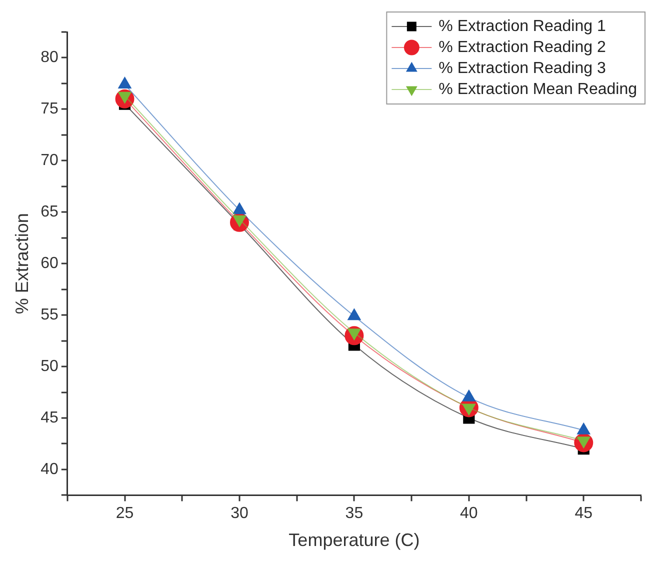 Image resolution: width=659 pixels, height=564 pixels. What do you see at coordinates (49, 417) in the screenshot?
I see `y-tick-label: 45` at bounding box center [49, 417].